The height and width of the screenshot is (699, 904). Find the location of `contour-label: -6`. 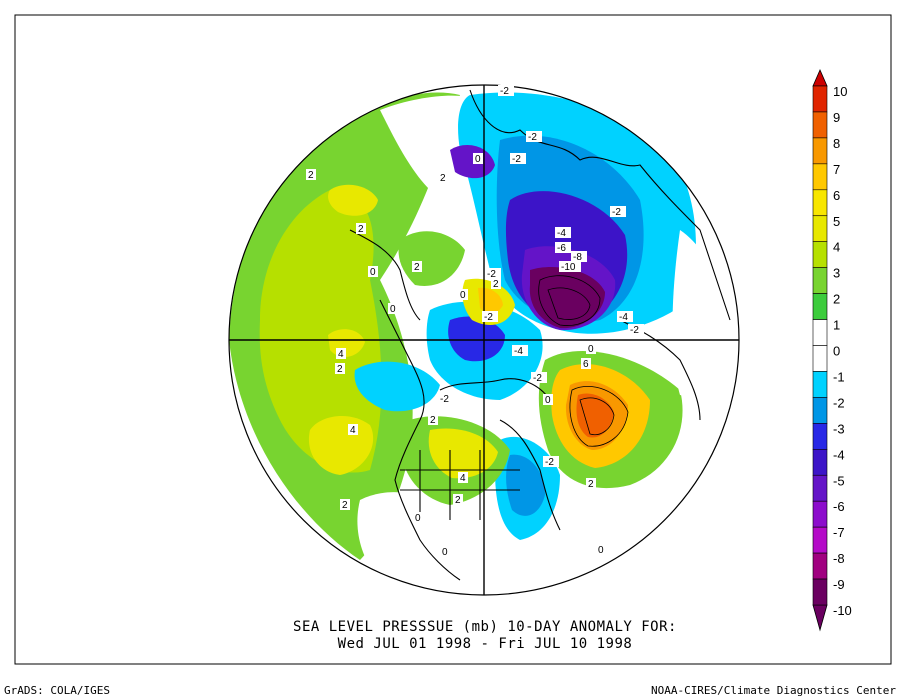

contour-label: -6 is located at coordinates (561, 248).